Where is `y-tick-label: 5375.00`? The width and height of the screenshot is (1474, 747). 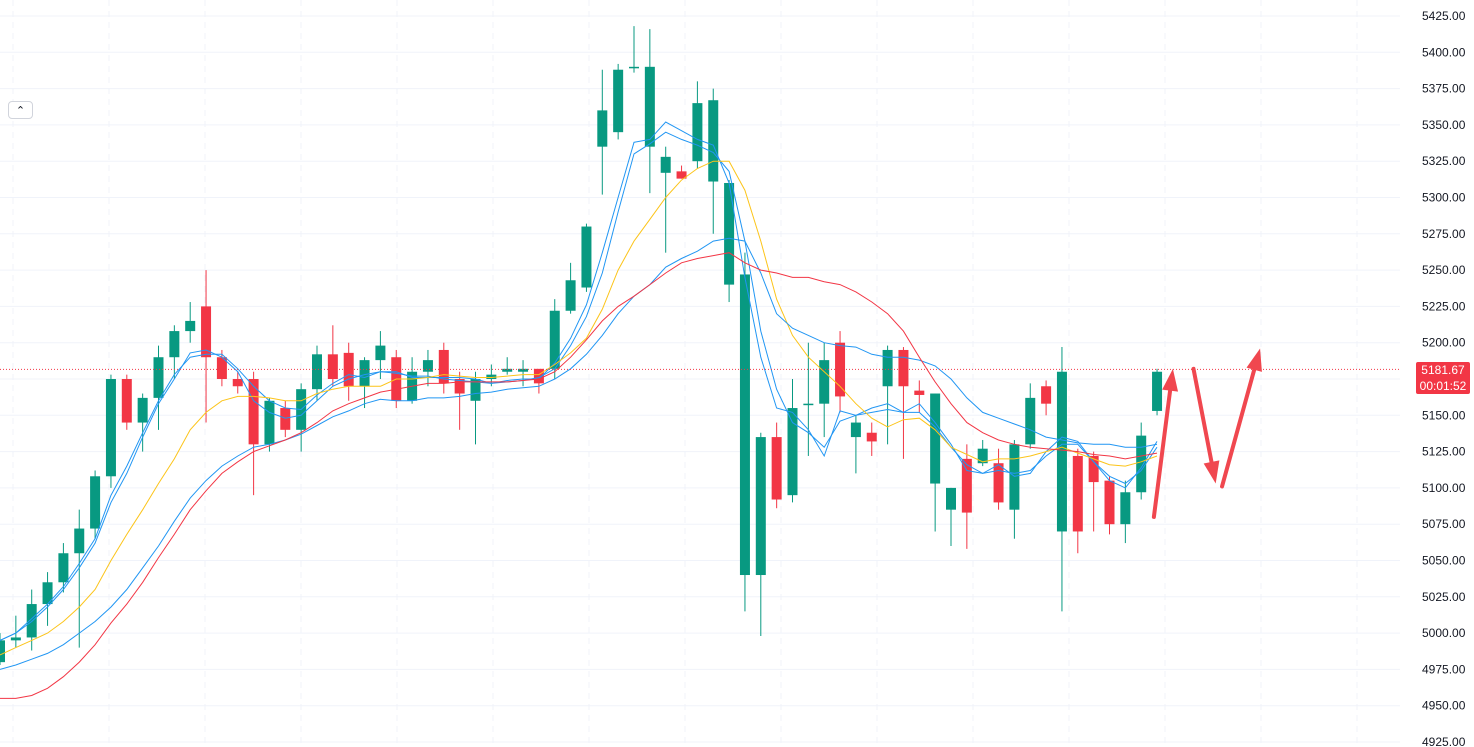 y-tick-label: 5375.00 is located at coordinates (1444, 89).